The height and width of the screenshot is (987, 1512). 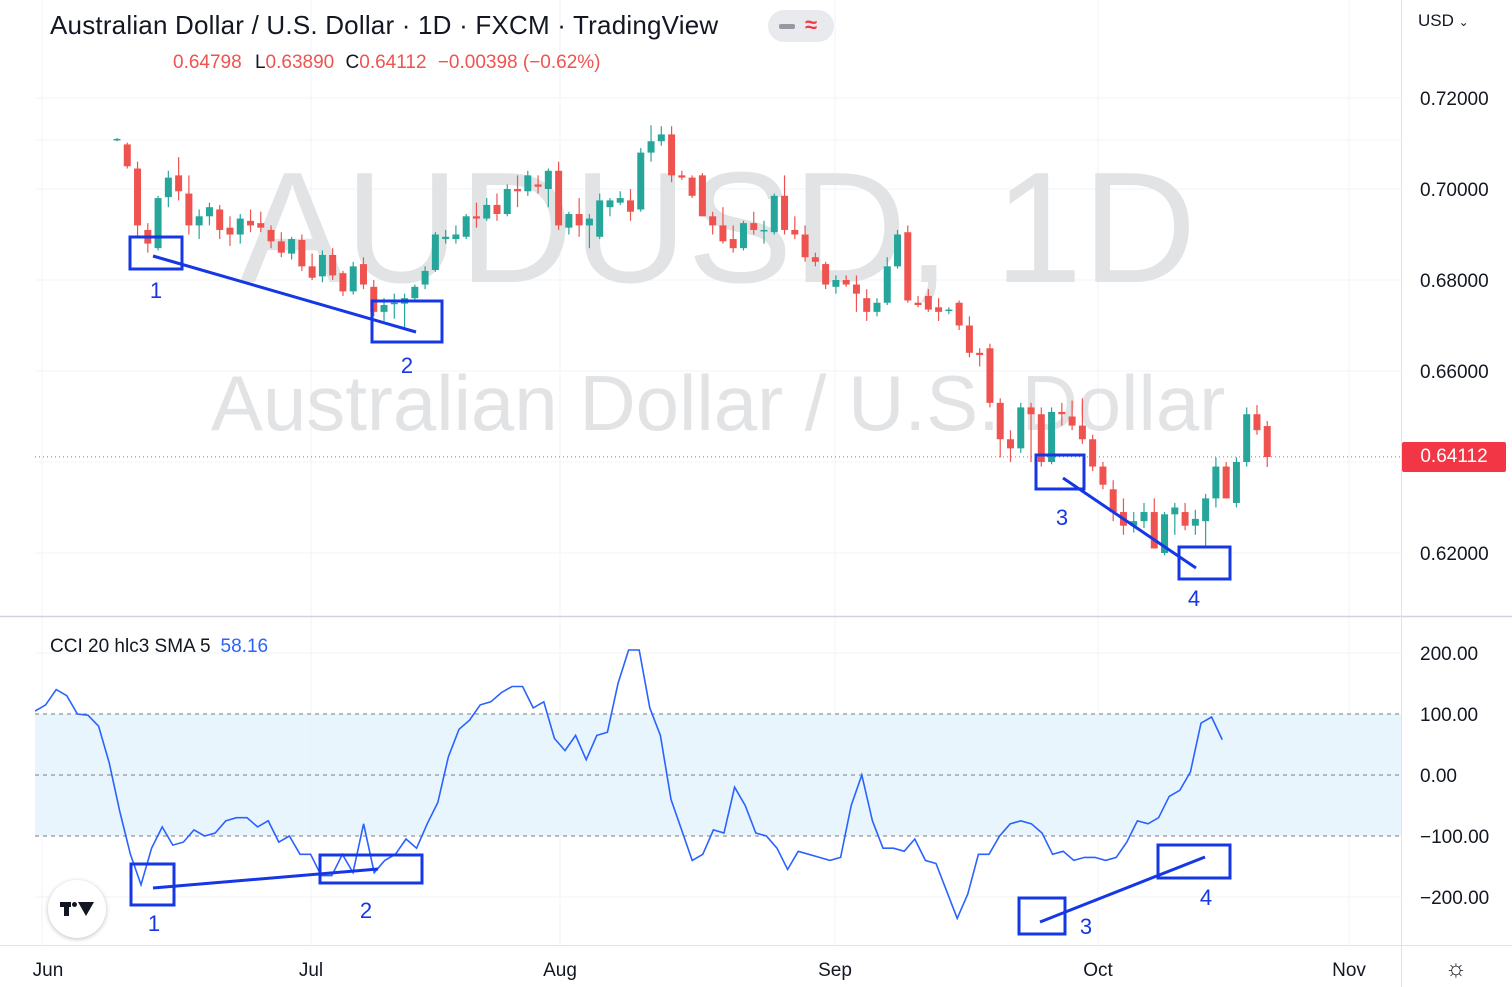 I want to click on approx-icon: ≈, so click(x=811, y=24).